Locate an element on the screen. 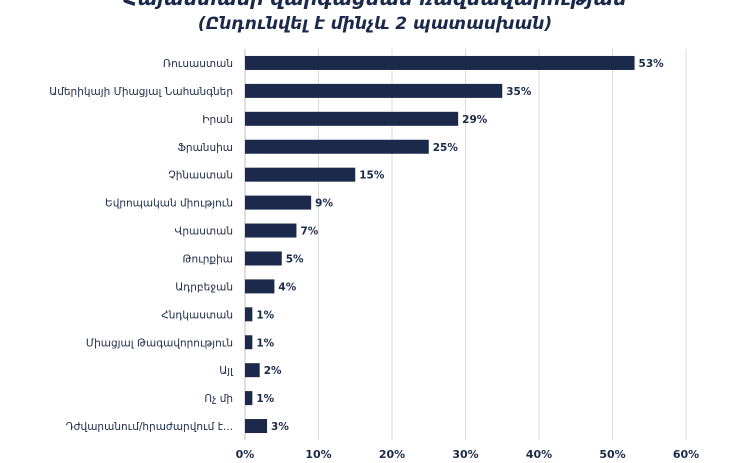  data-label: 29% is located at coordinates (475, 120).